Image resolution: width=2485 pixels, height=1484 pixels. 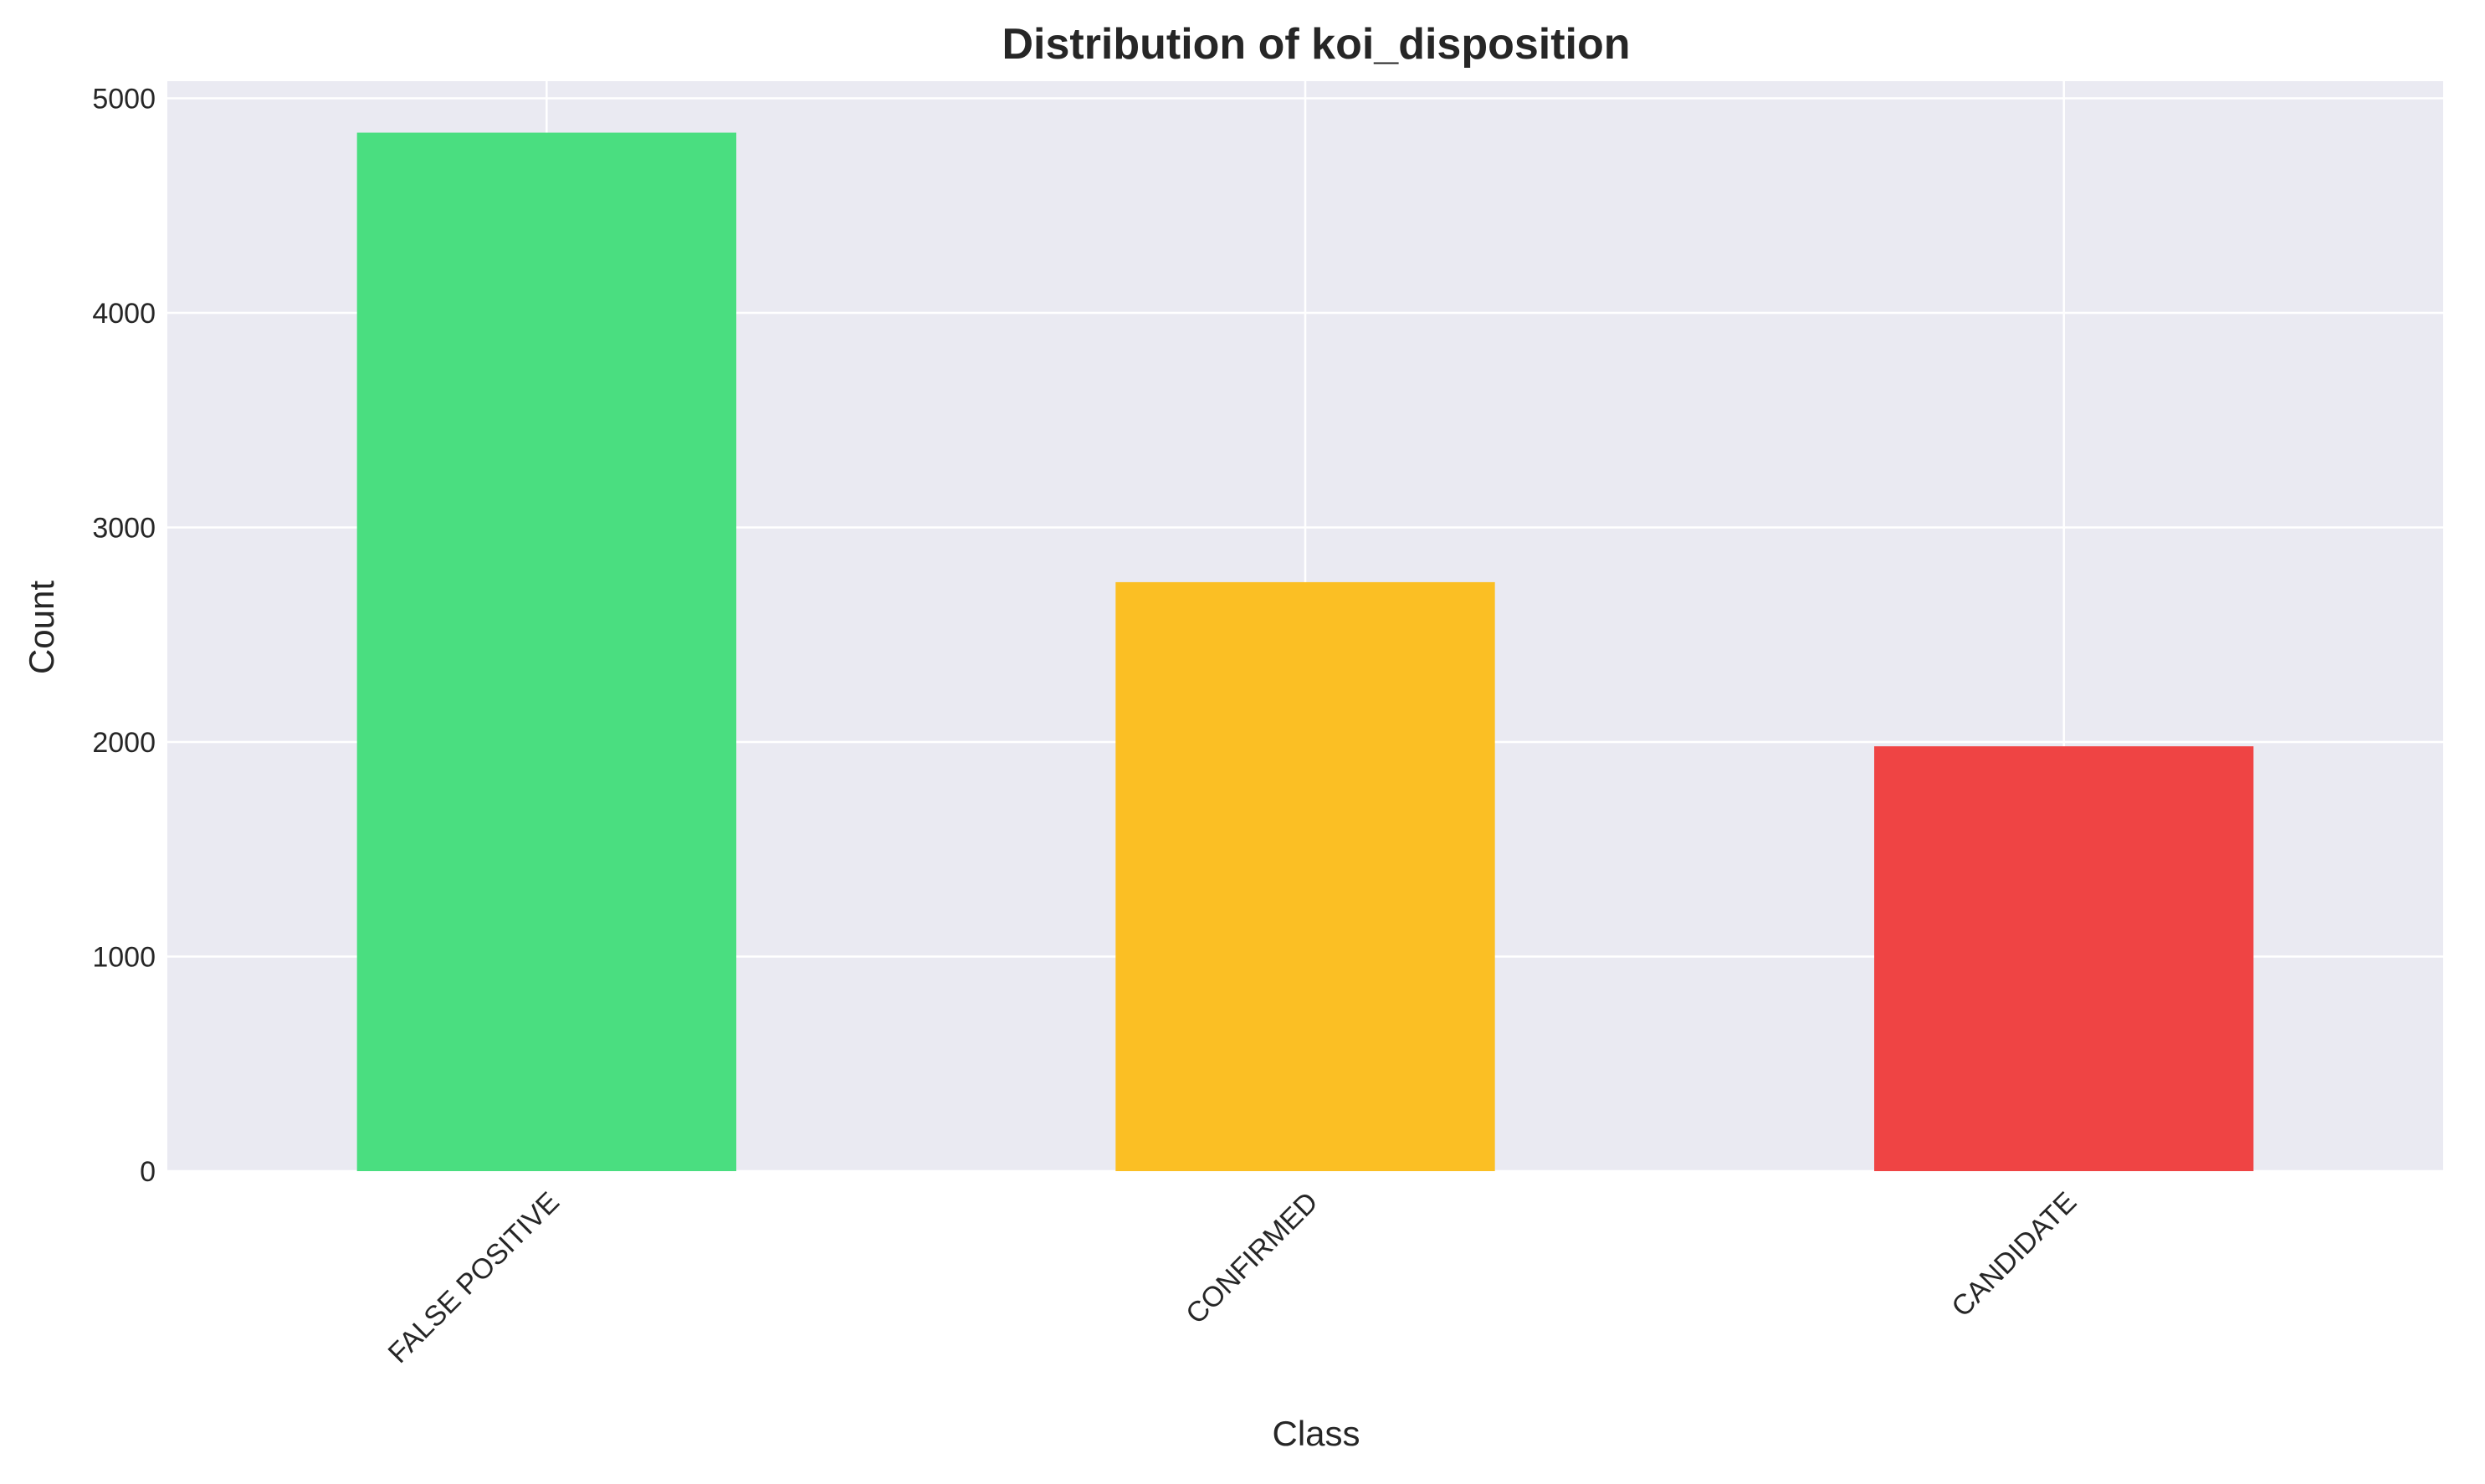 I want to click on x-tick-label: FALSE POSITIVE, so click(x=474, y=1277).